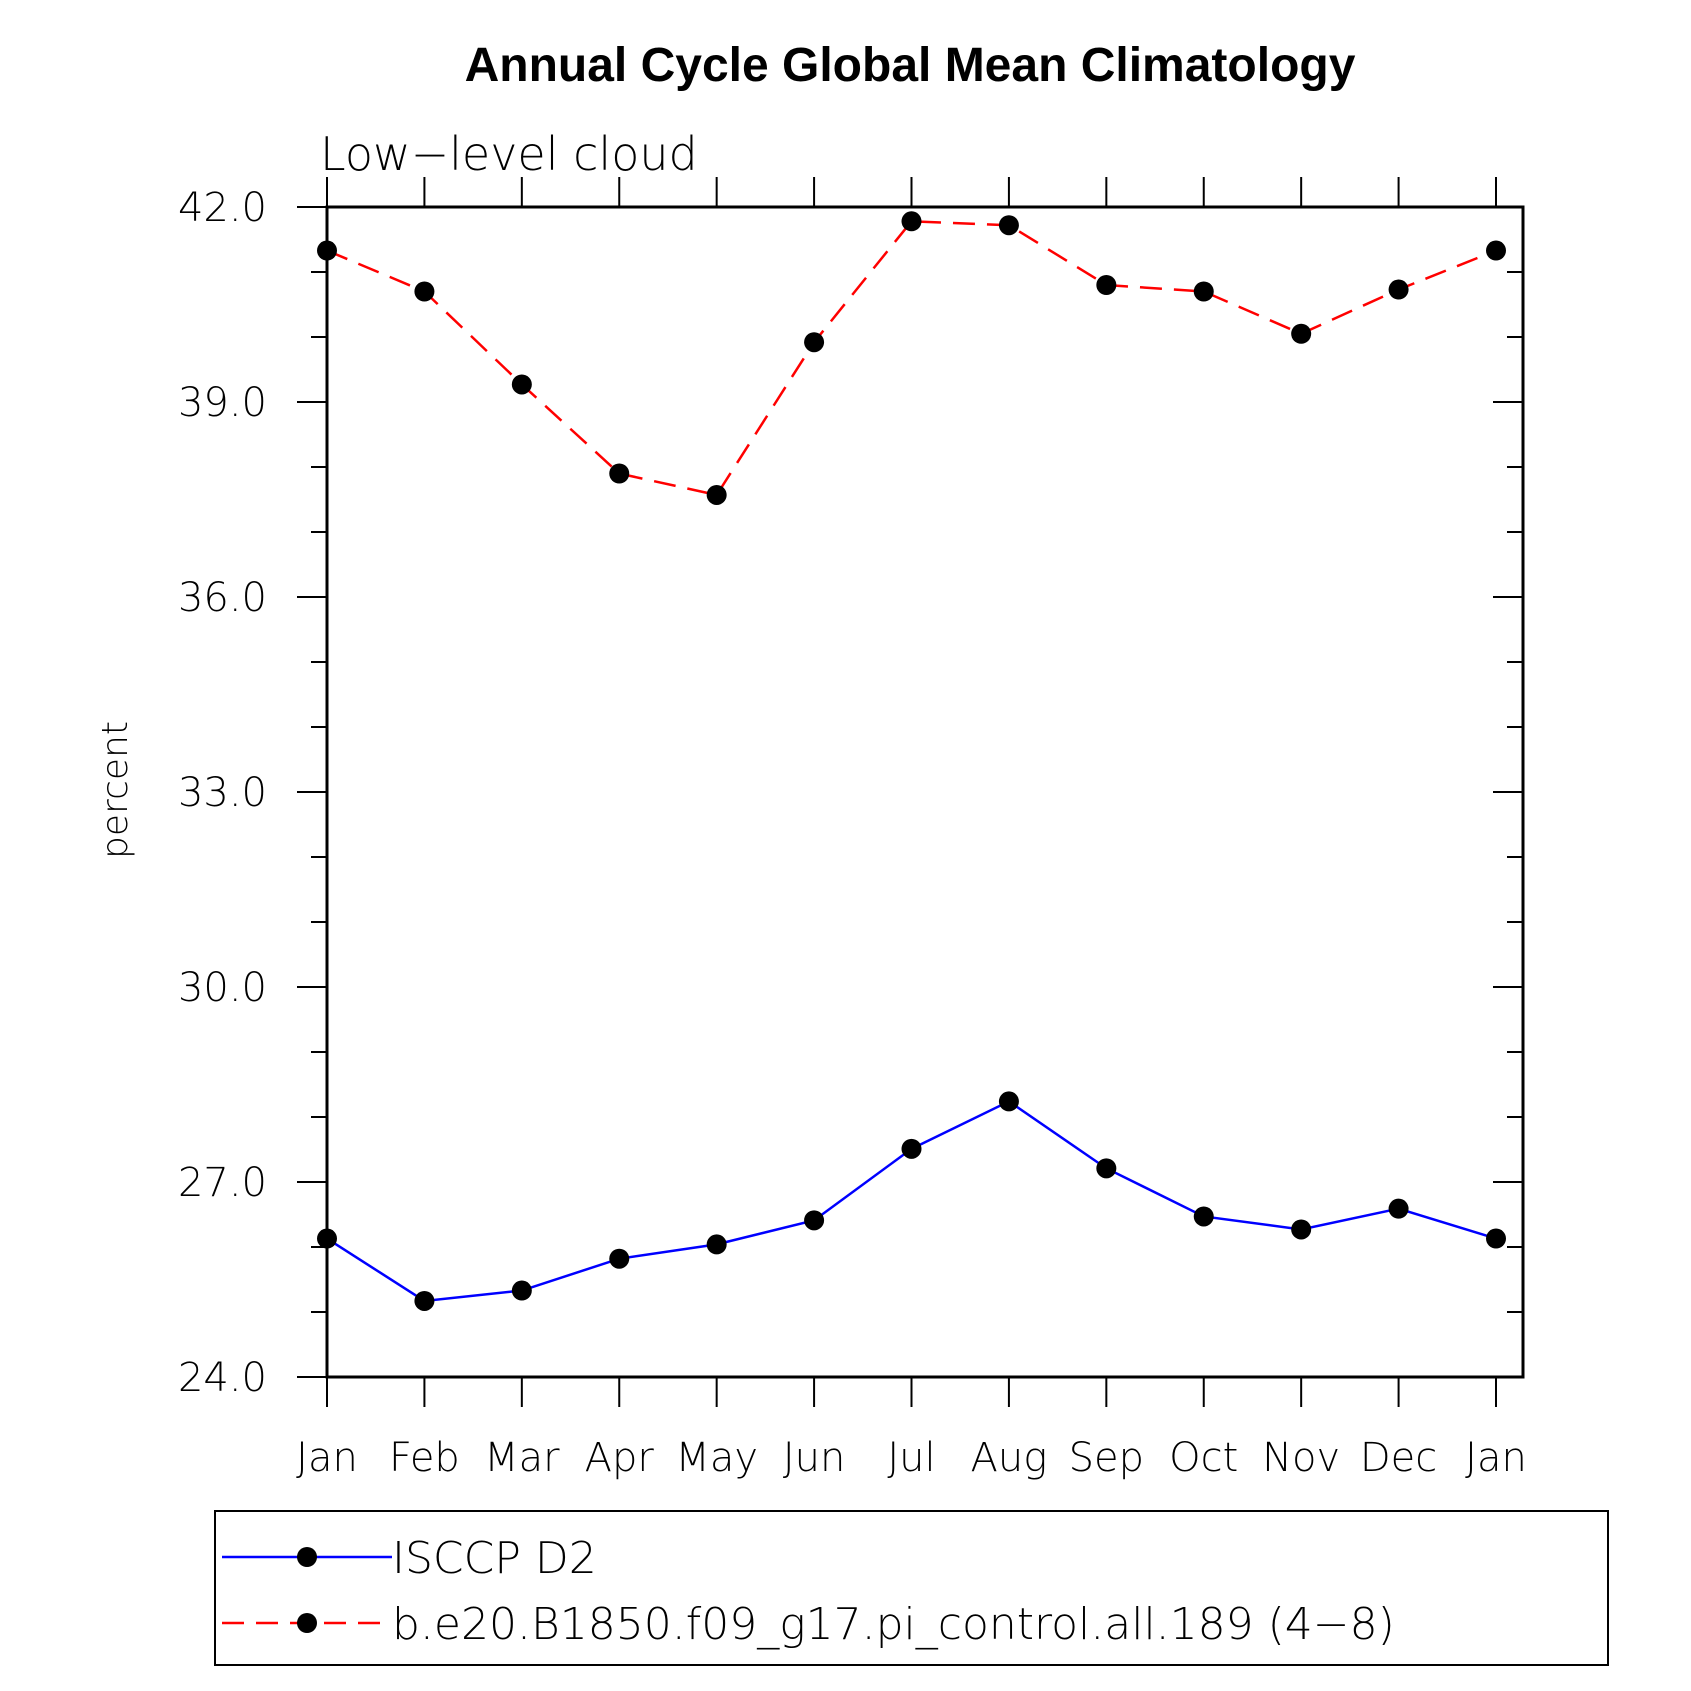  What do you see at coordinates (222, 988) in the screenshot?
I see `y-tick-label: 30.0` at bounding box center [222, 988].